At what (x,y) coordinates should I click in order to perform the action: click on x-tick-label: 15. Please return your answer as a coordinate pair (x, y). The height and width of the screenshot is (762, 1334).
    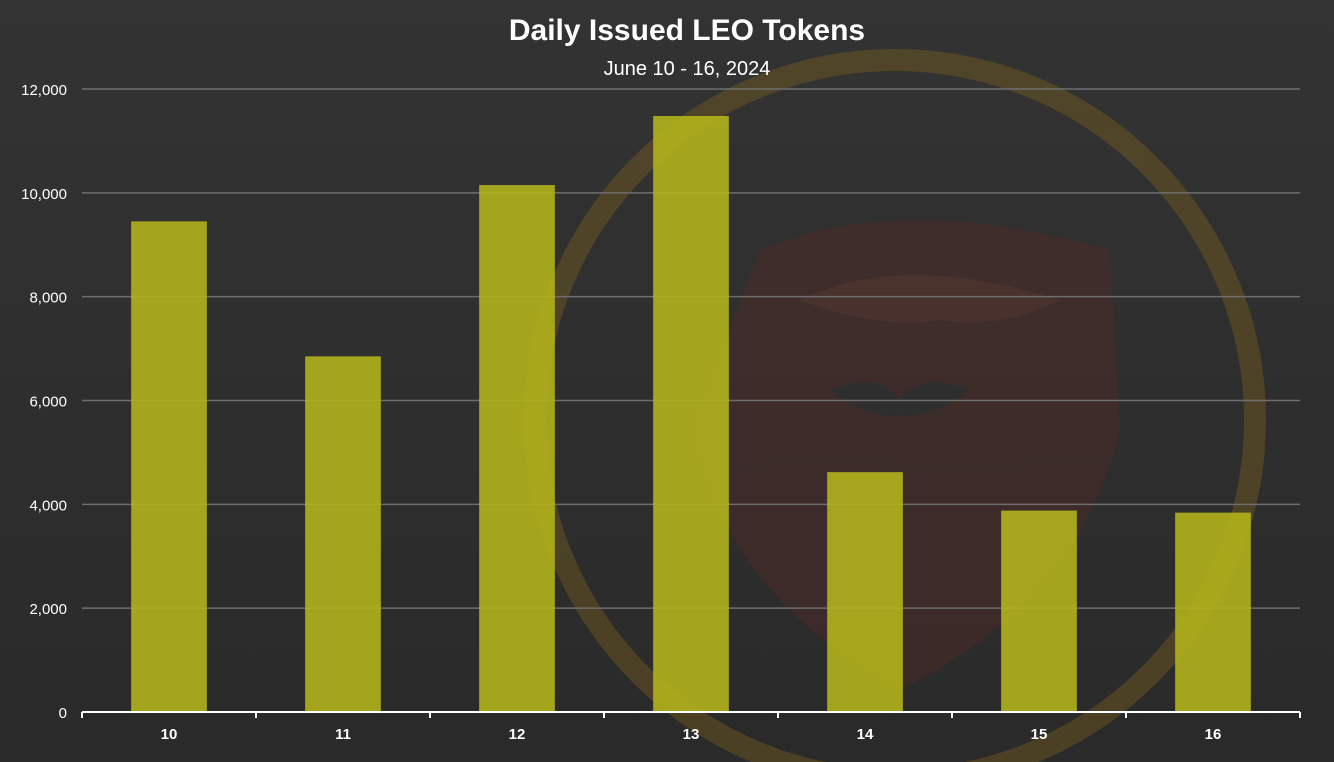
    Looking at the image, I should click on (1039, 734).